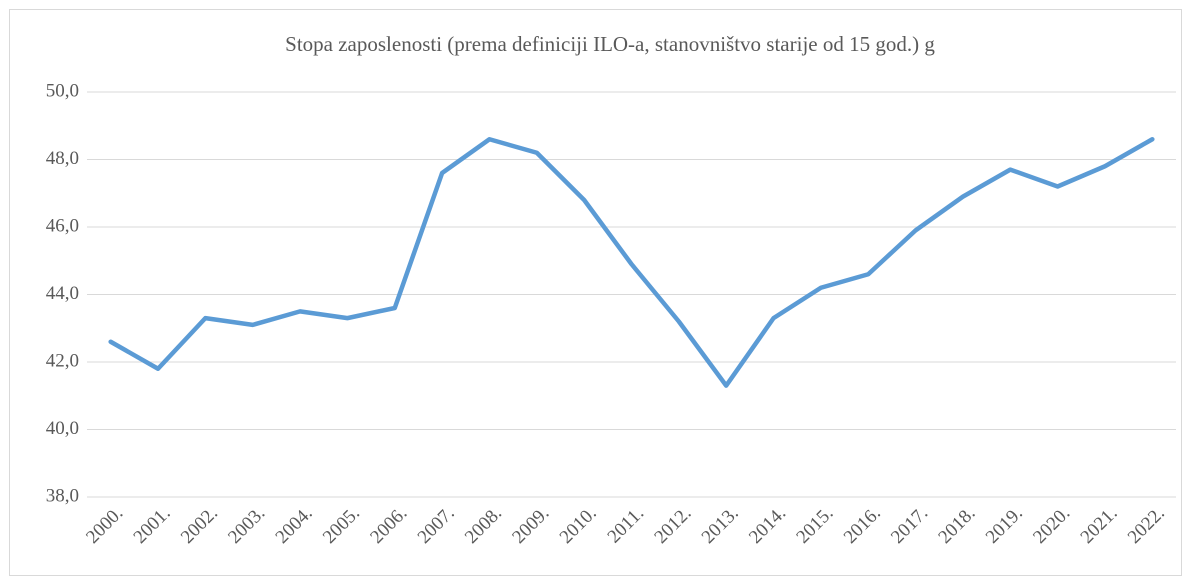  I want to click on y-tick-label: 48,0, so click(62, 158).